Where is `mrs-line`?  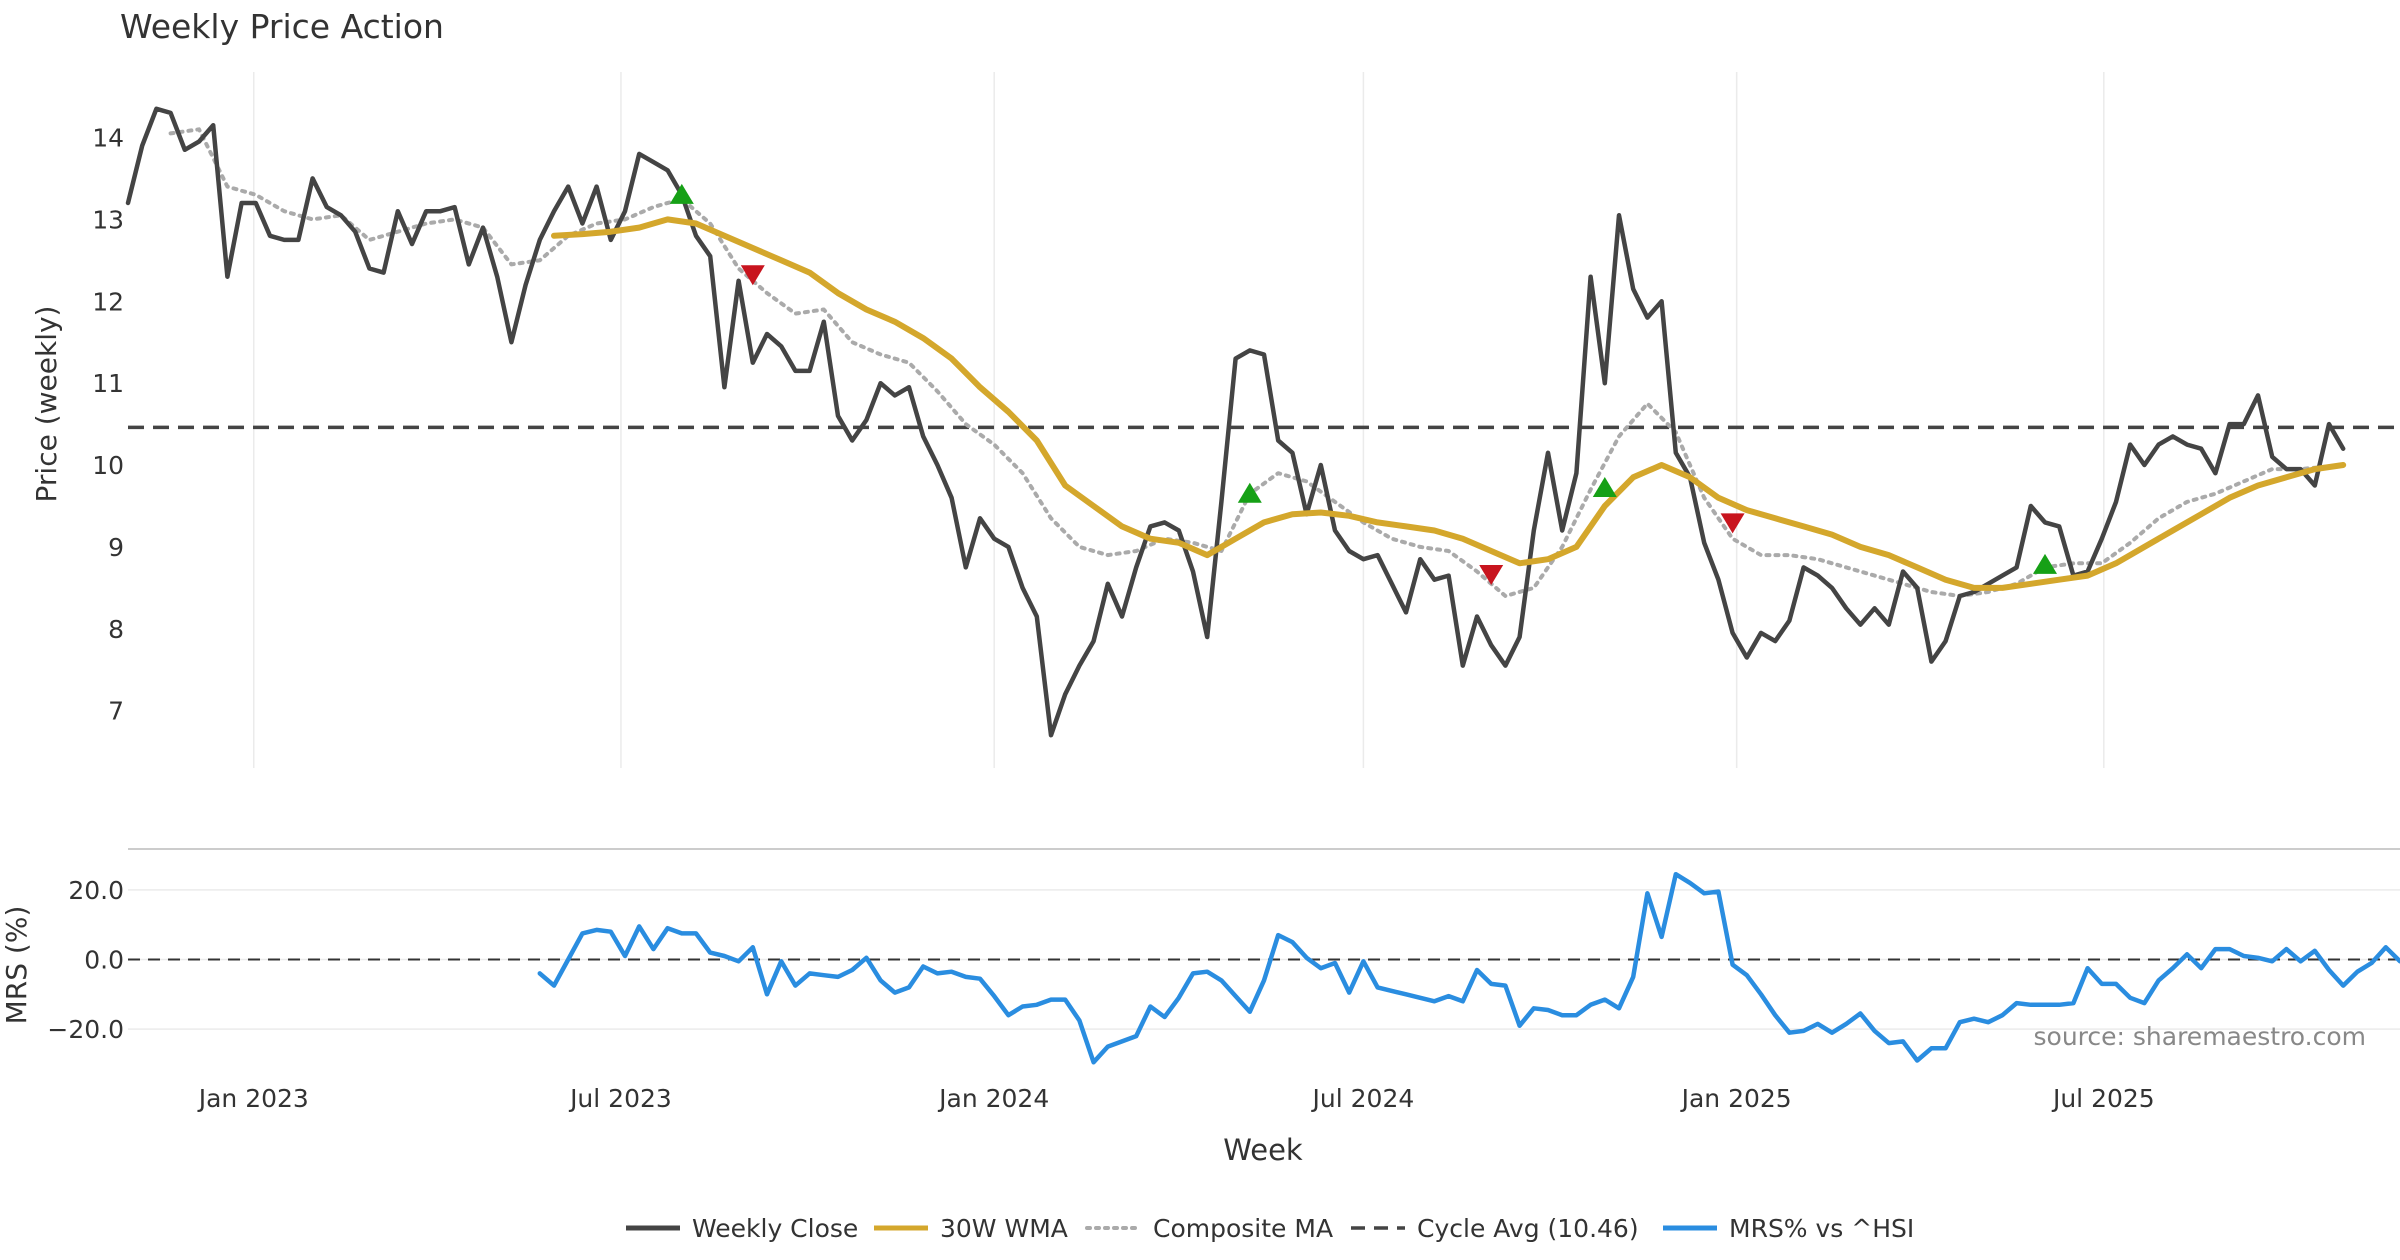 mrs-line is located at coordinates (1468, 968).